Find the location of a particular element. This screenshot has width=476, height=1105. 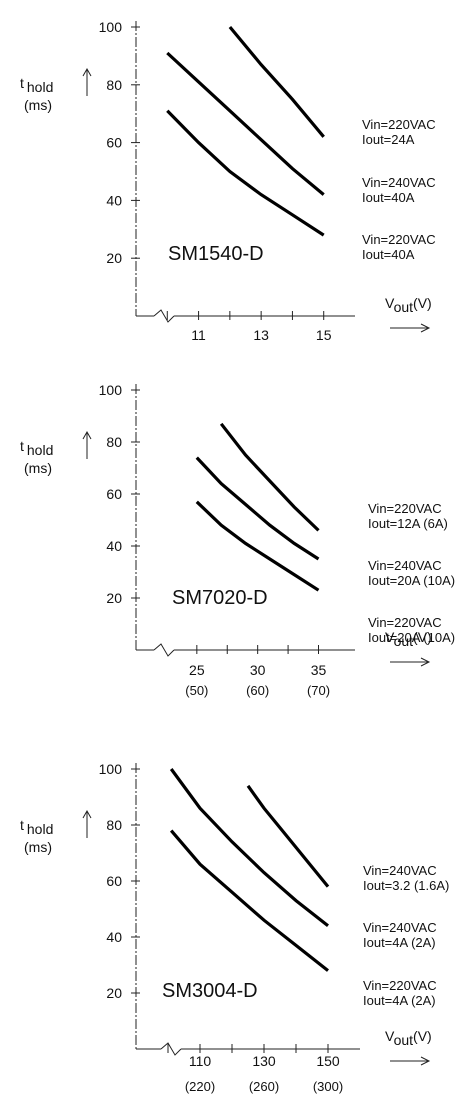

chart-title: SM1540-D is located at coordinates (216, 254).